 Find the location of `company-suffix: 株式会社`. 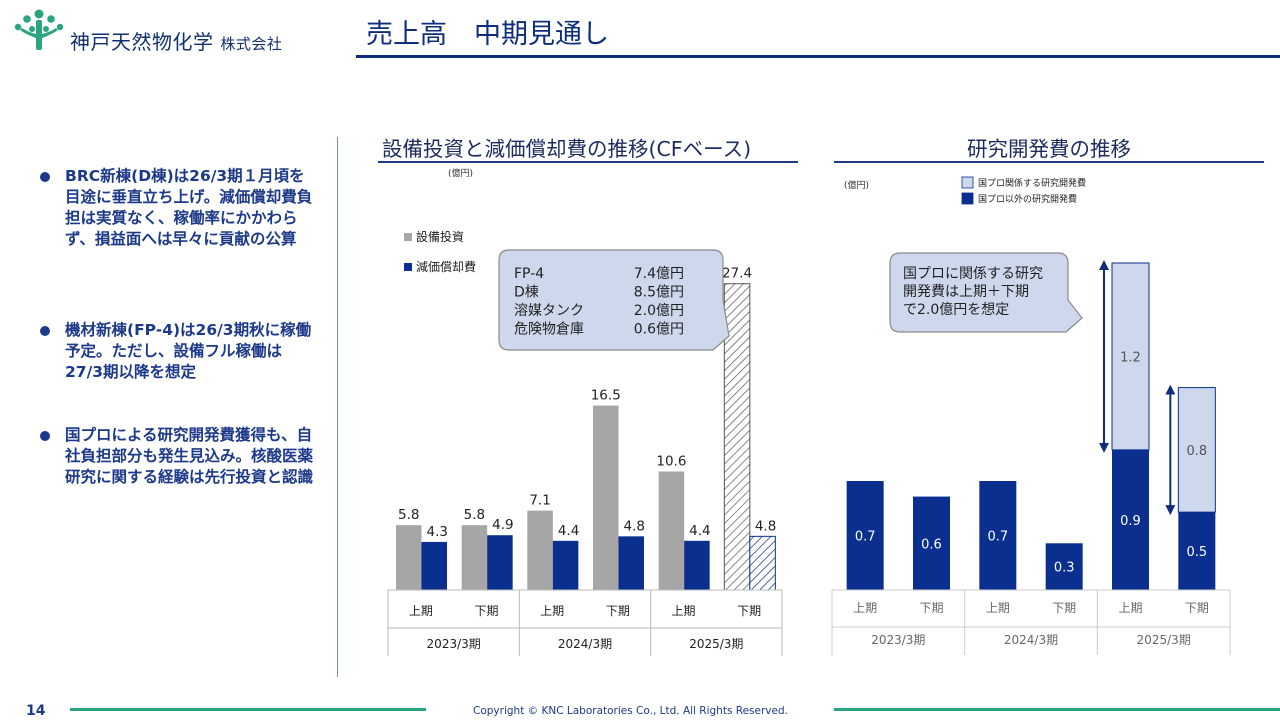

company-suffix: 株式会社 is located at coordinates (251, 44).